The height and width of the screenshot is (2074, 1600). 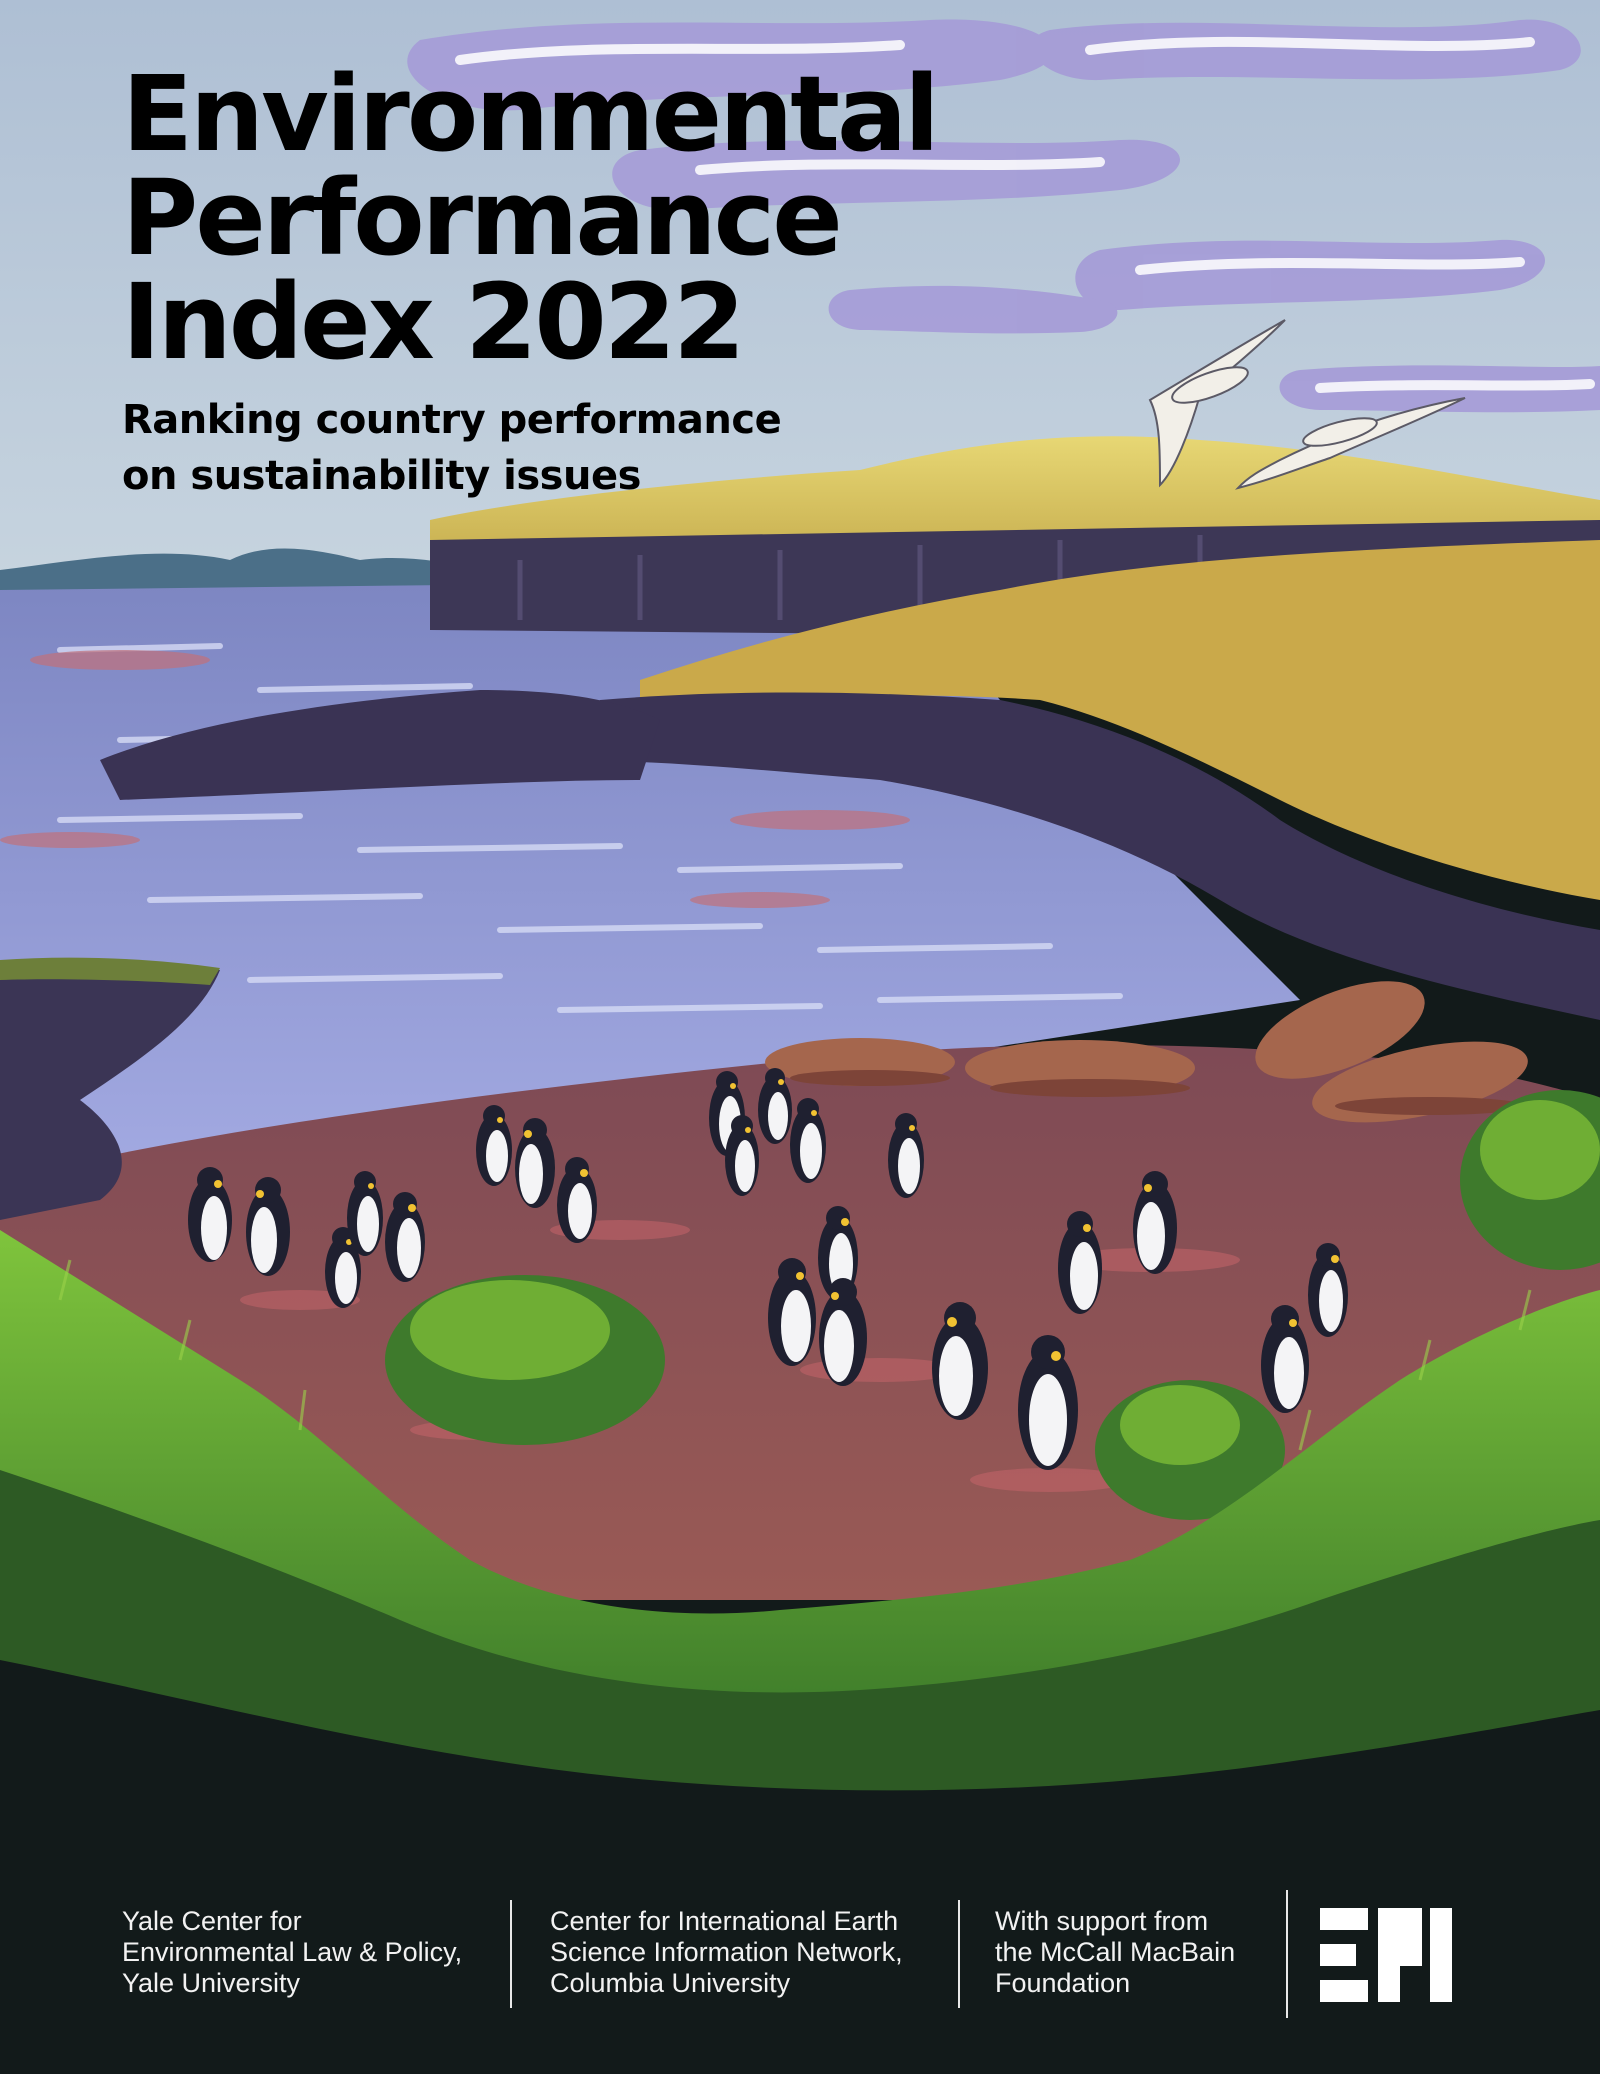 I want to click on title-line: Index 2022, so click(x=433, y=322).